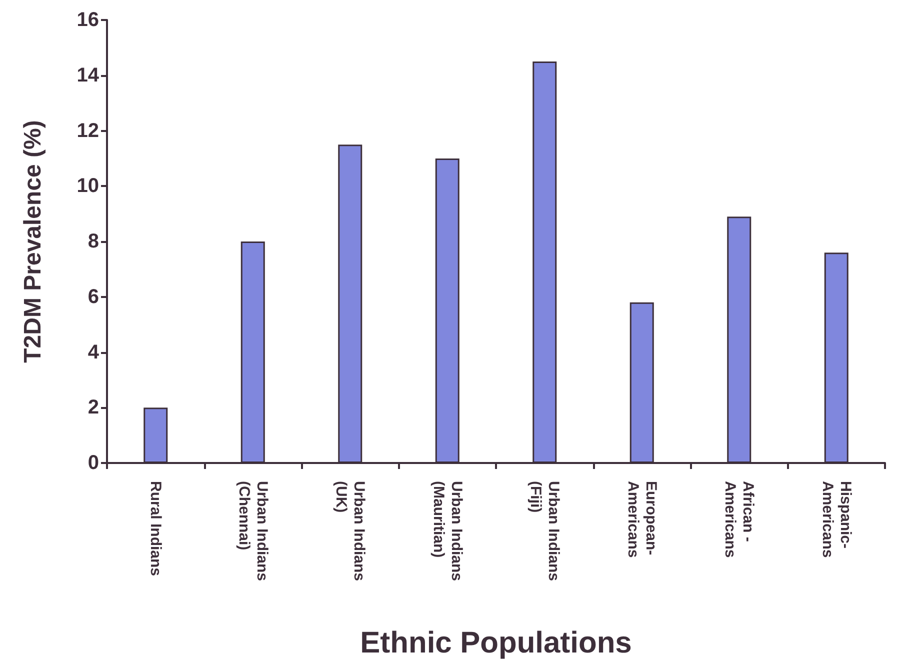 The image size is (897, 663). Describe the element at coordinates (93, 407) in the screenshot. I see `y-tick-label: 2` at that location.